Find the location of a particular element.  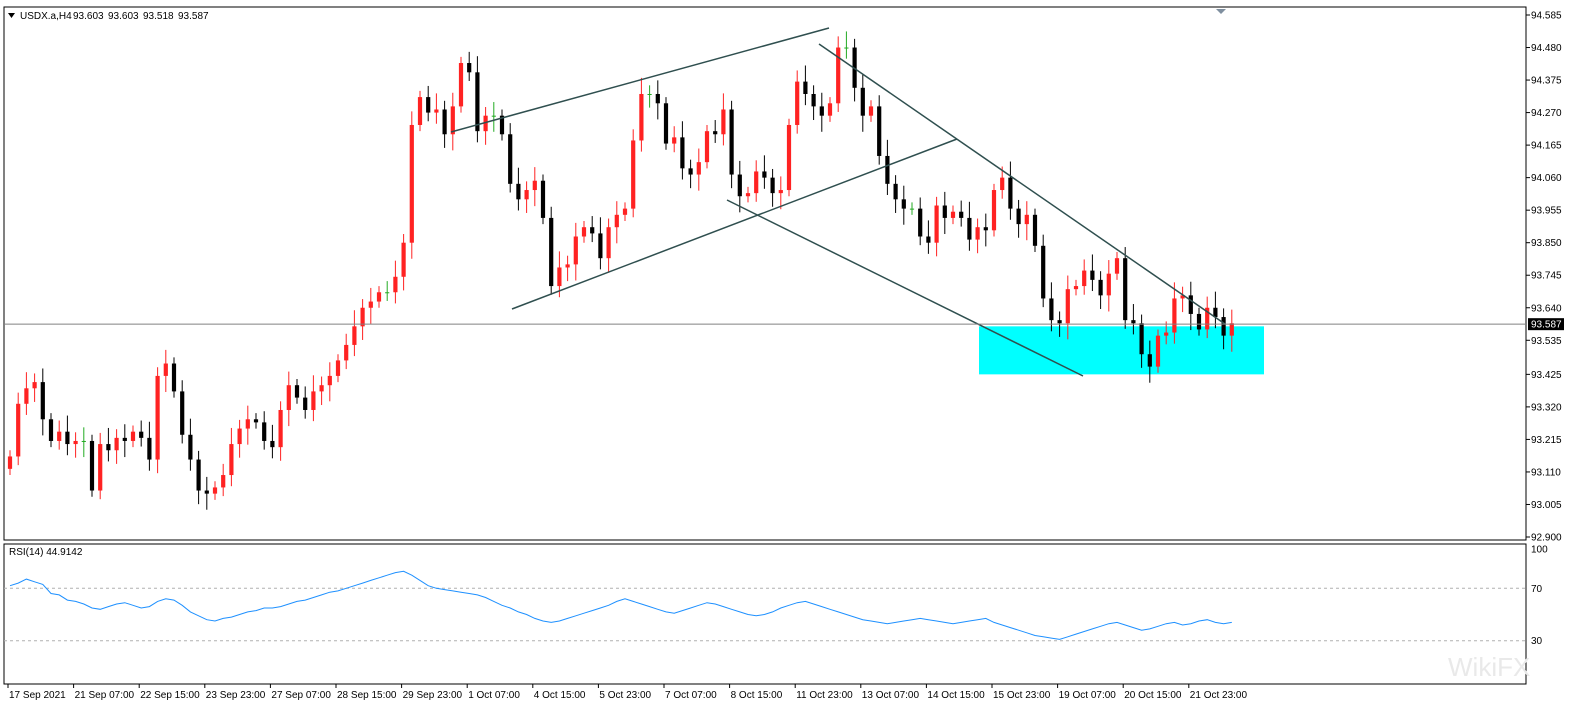

price-tick-label: 94.060 is located at coordinates (1546, 178).